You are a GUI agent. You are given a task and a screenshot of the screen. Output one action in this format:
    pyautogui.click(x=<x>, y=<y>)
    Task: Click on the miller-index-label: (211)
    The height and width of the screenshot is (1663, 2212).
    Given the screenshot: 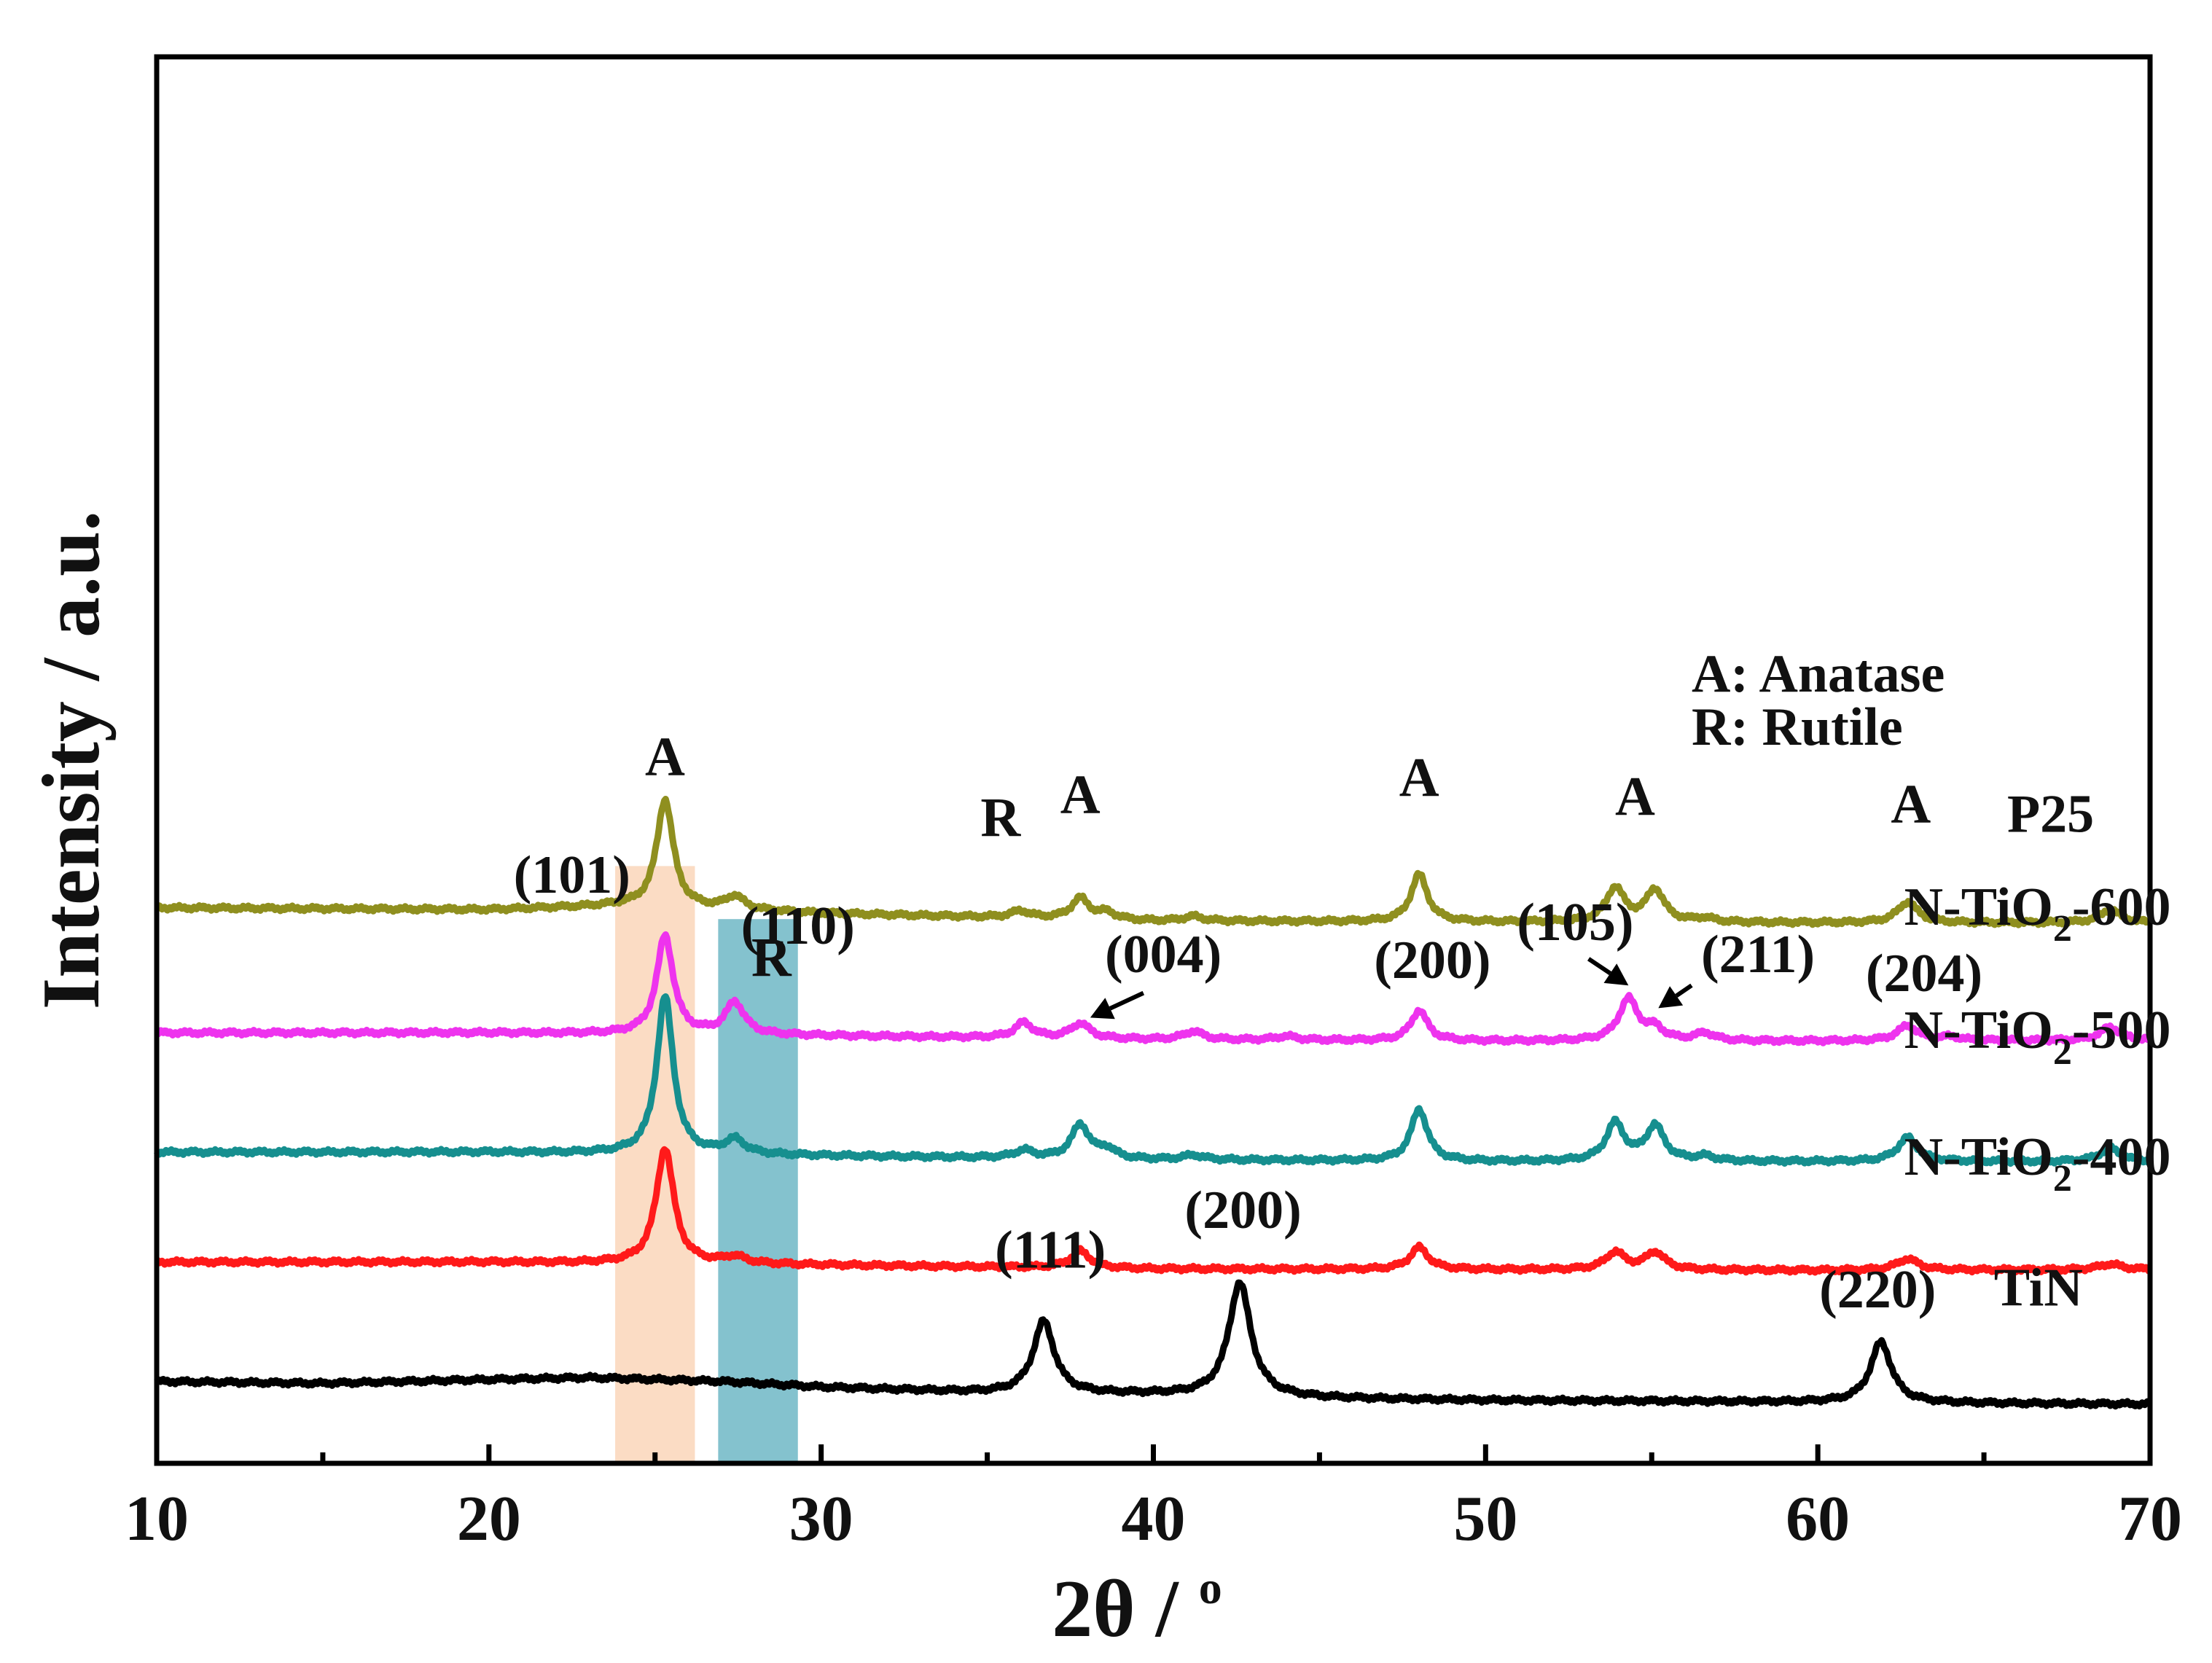 What is the action you would take?
    pyautogui.click(x=1758, y=955)
    